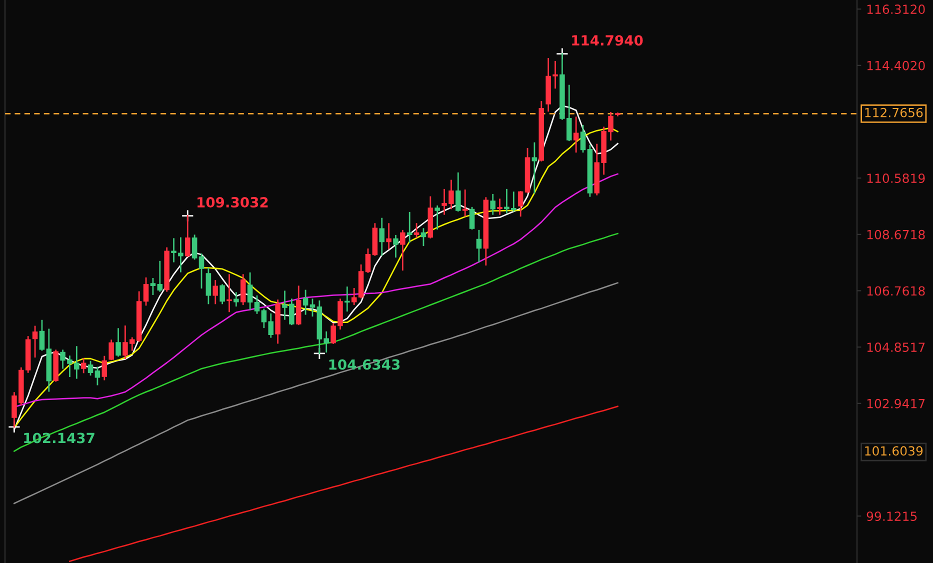 The height and width of the screenshot is (563, 933). Describe the element at coordinates (891, 516) in the screenshot. I see `y-tick-label: 99.1215` at that location.